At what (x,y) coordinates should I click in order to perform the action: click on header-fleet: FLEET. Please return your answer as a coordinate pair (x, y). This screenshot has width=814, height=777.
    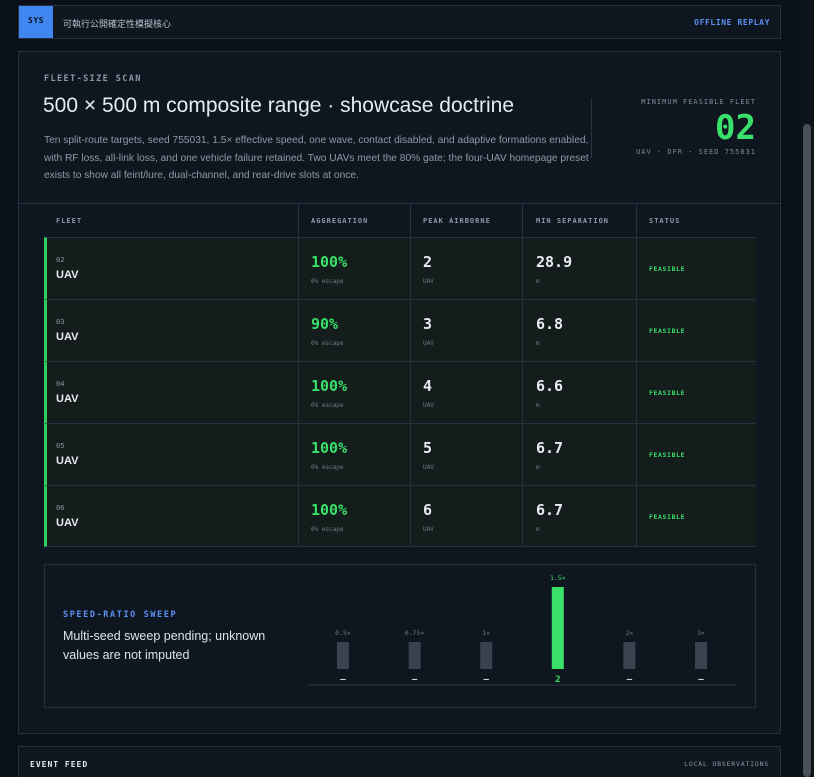
    Looking at the image, I should click on (69, 221).